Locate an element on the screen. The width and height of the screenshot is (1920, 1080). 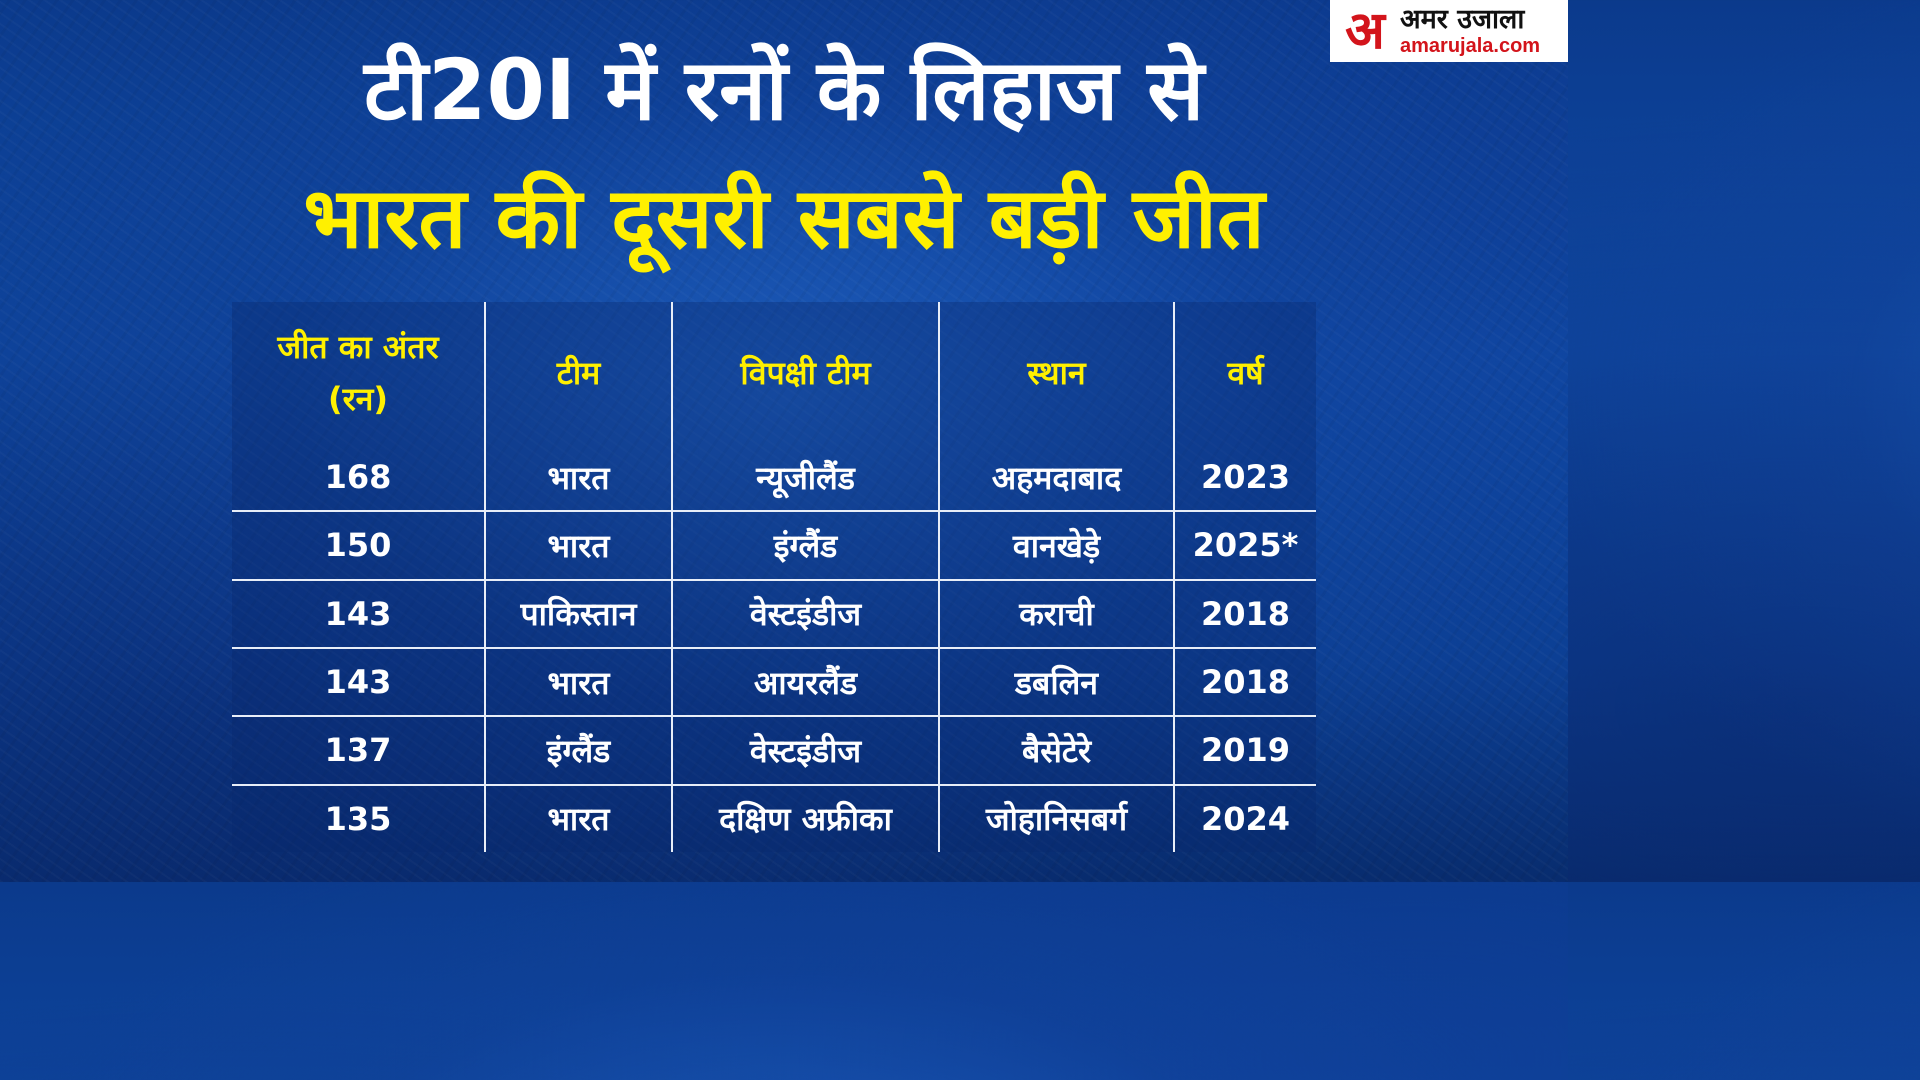
cell-opponent: आयरलैंड is located at coordinates (806, 682).